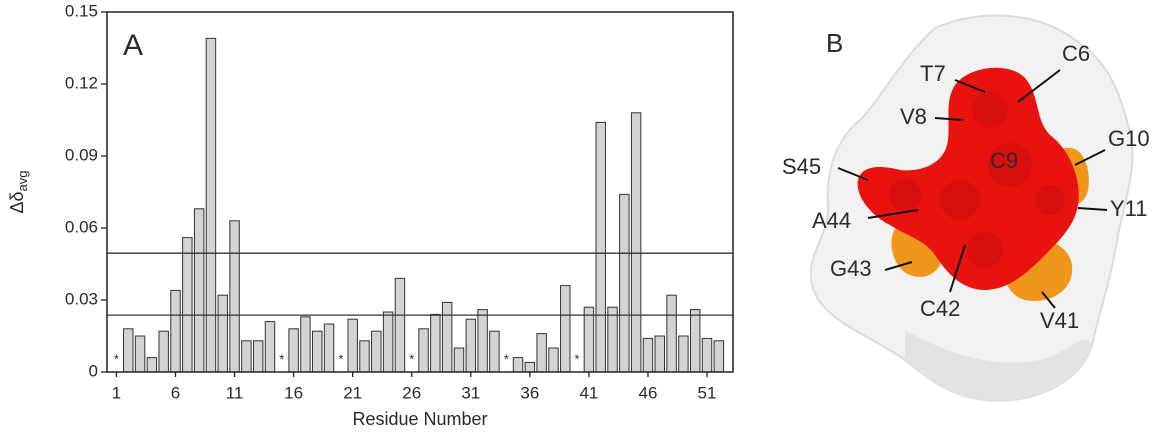 This screenshot has width=1173, height=435. What do you see at coordinates (81, 82) in the screenshot?
I see `y-tick-label: 0.12` at bounding box center [81, 82].